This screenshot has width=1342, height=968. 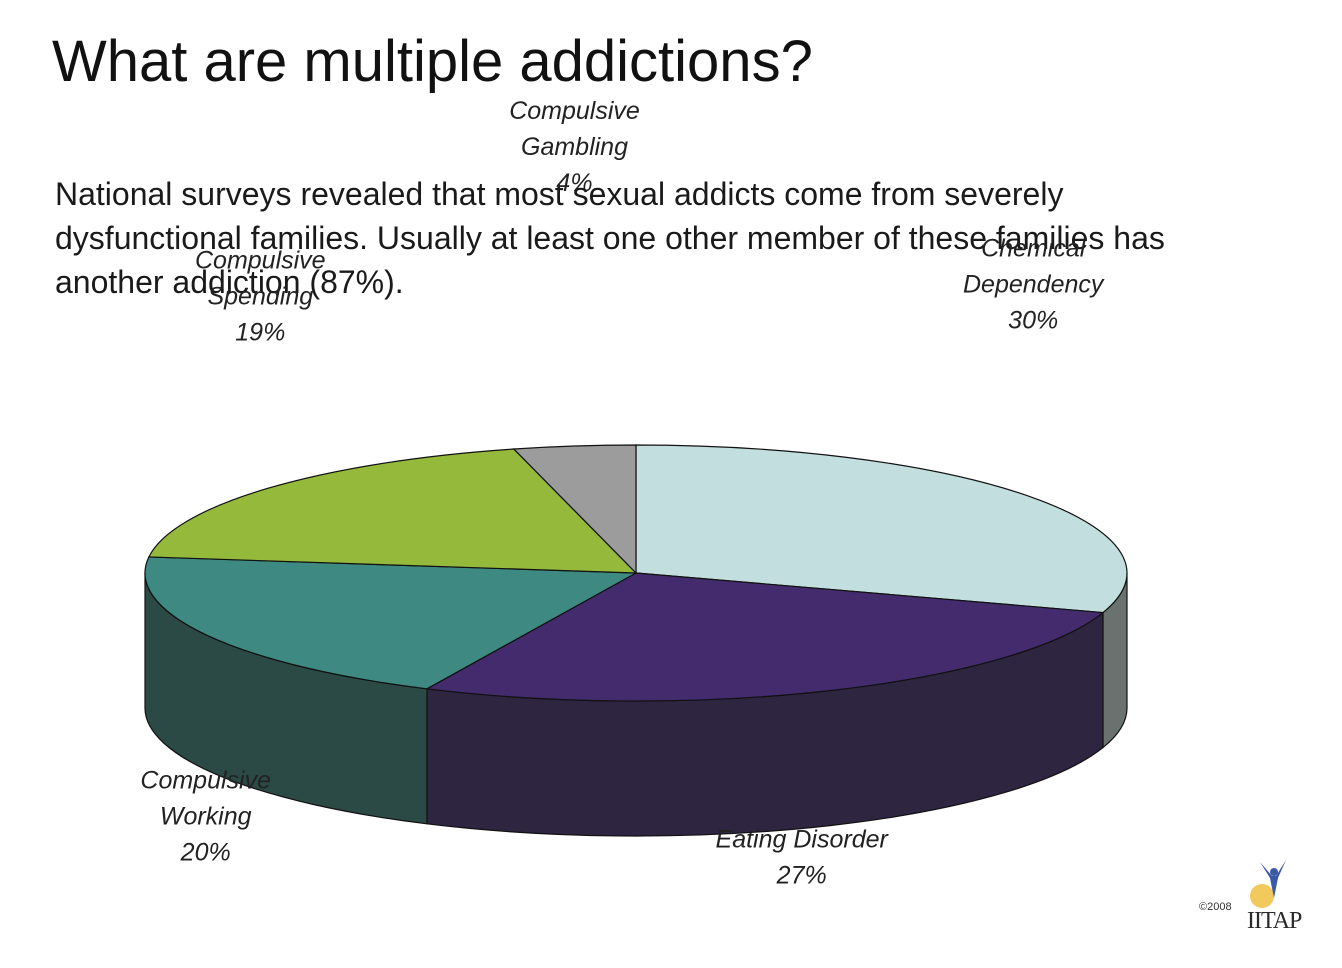 I want to click on pie-slice-compulsive-gambling, so click(x=574, y=509).